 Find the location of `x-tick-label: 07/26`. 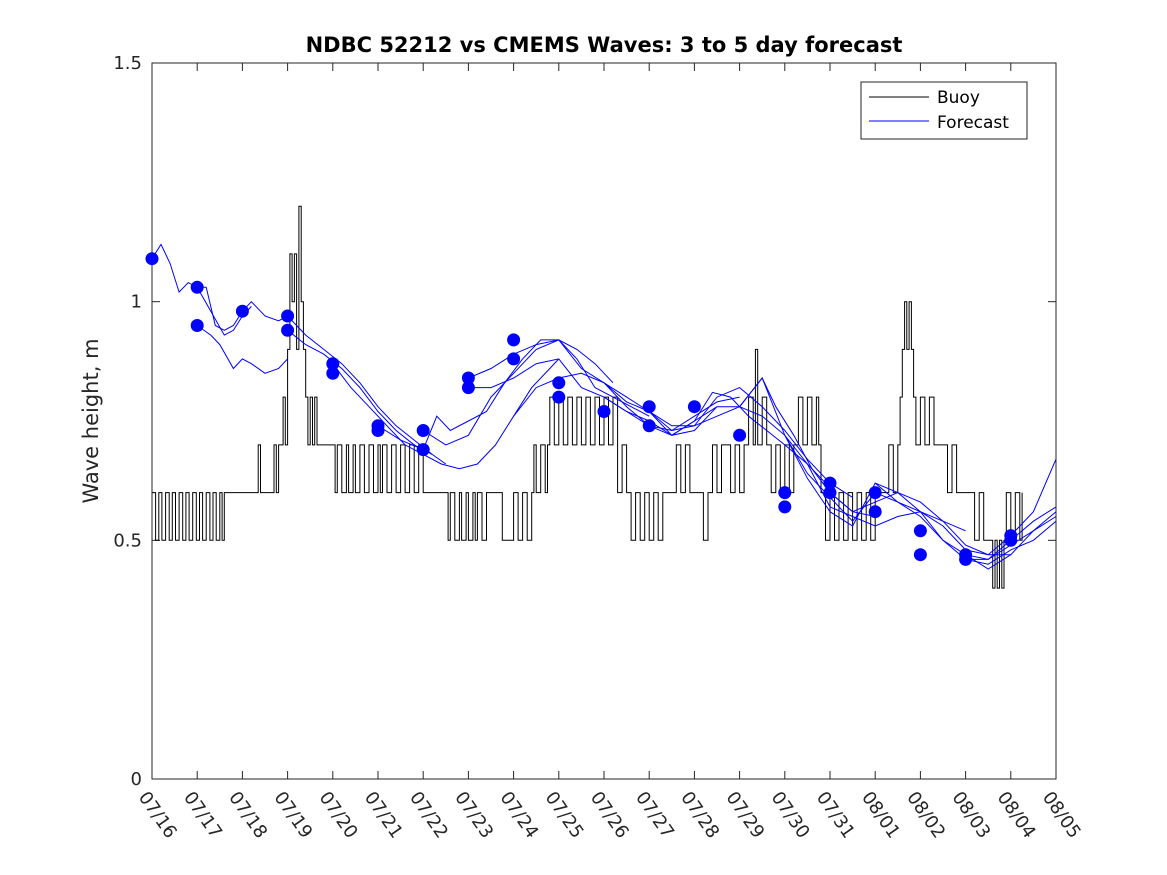

x-tick-label: 07/26 is located at coordinates (609, 815).